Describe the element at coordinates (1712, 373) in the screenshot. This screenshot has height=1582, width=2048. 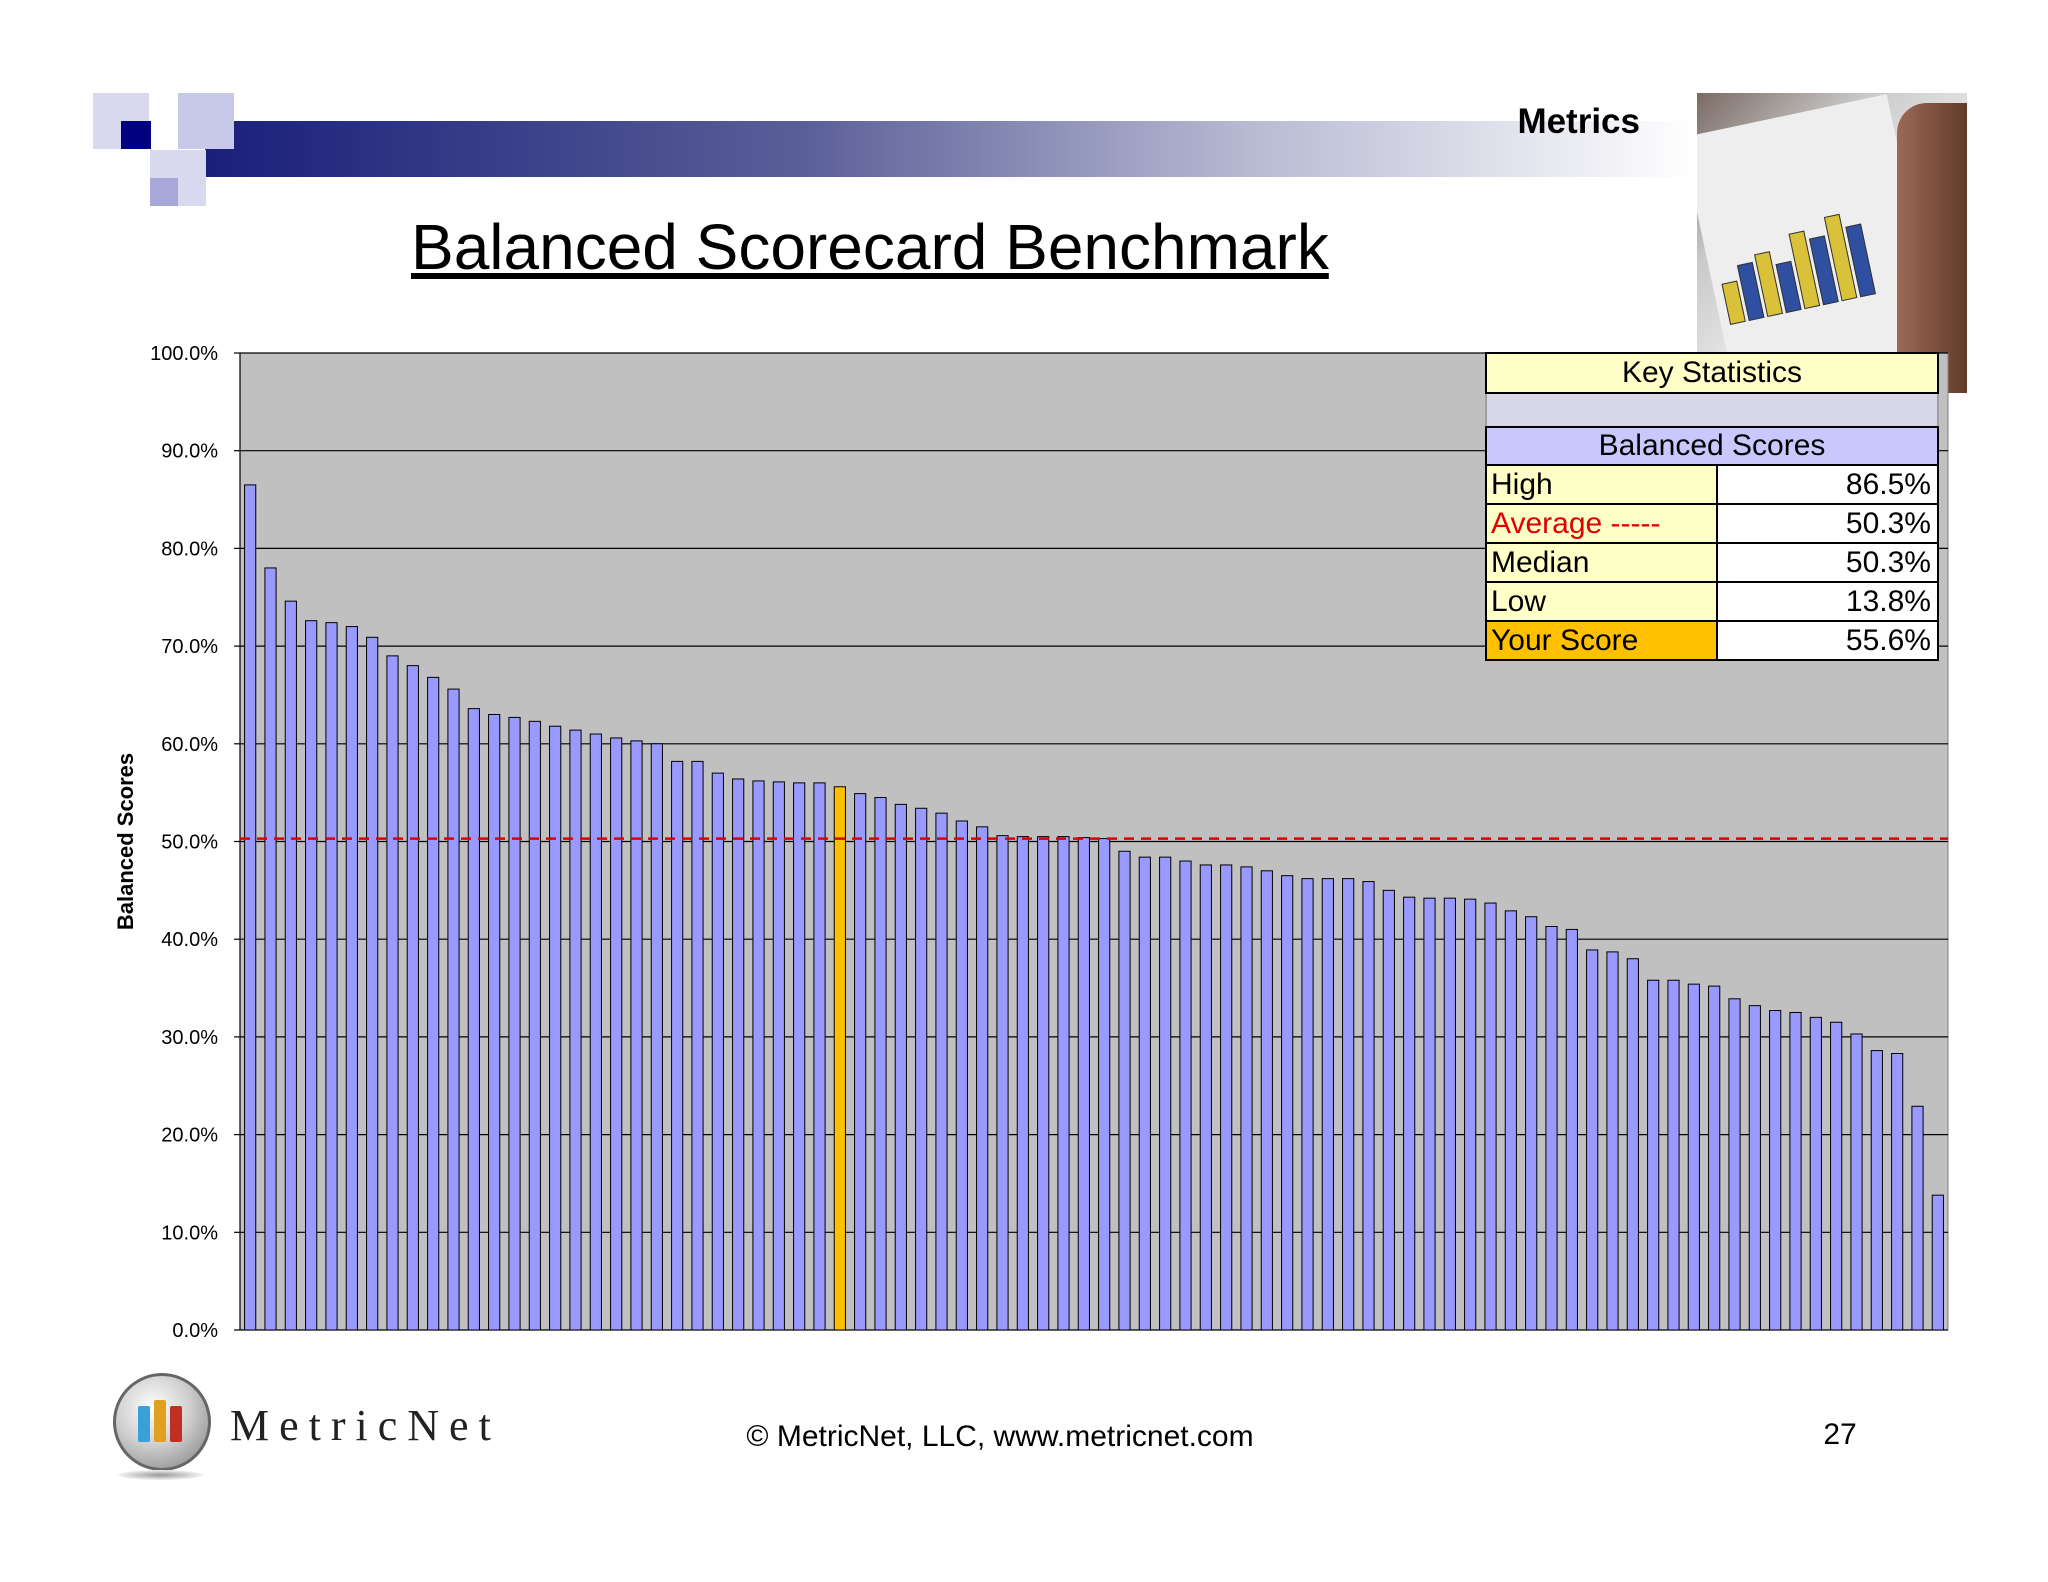
I see `key-statistics-title: Key Statistics` at that location.